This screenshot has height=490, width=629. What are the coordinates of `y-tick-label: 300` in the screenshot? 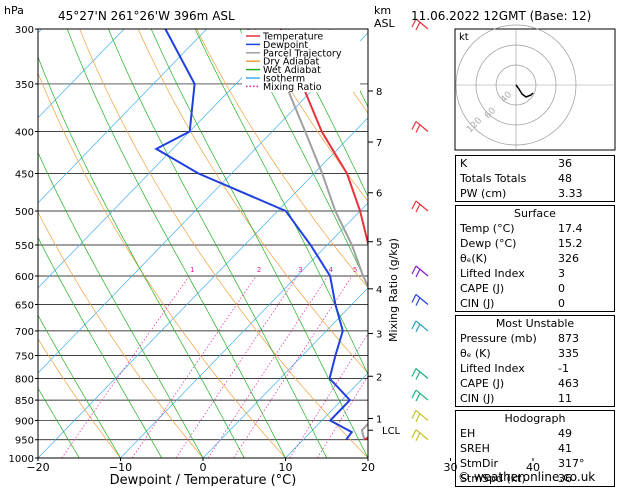 It's located at (24, 30).